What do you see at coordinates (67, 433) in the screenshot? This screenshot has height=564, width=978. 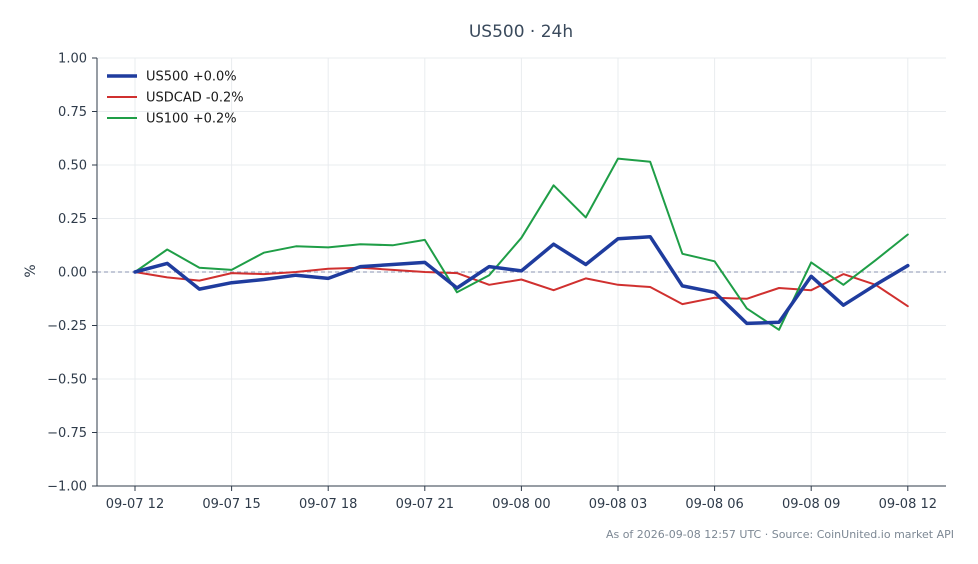 I see `y-tick-label: −0.75` at bounding box center [67, 433].